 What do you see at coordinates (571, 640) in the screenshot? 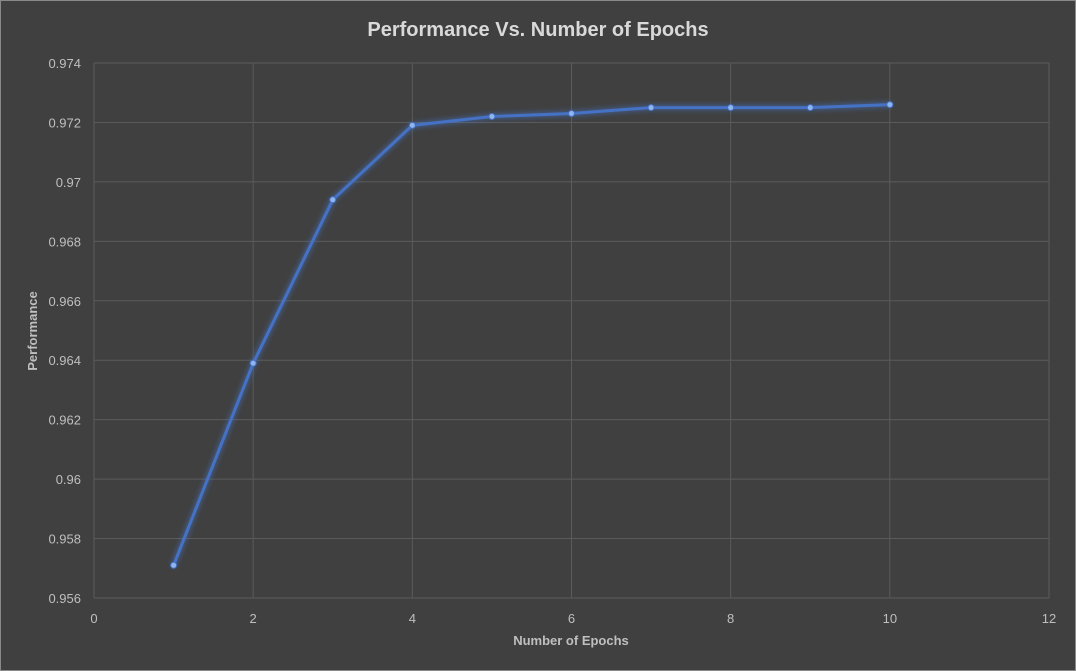
I see `x-axis-label: Number of Epochs` at bounding box center [571, 640].